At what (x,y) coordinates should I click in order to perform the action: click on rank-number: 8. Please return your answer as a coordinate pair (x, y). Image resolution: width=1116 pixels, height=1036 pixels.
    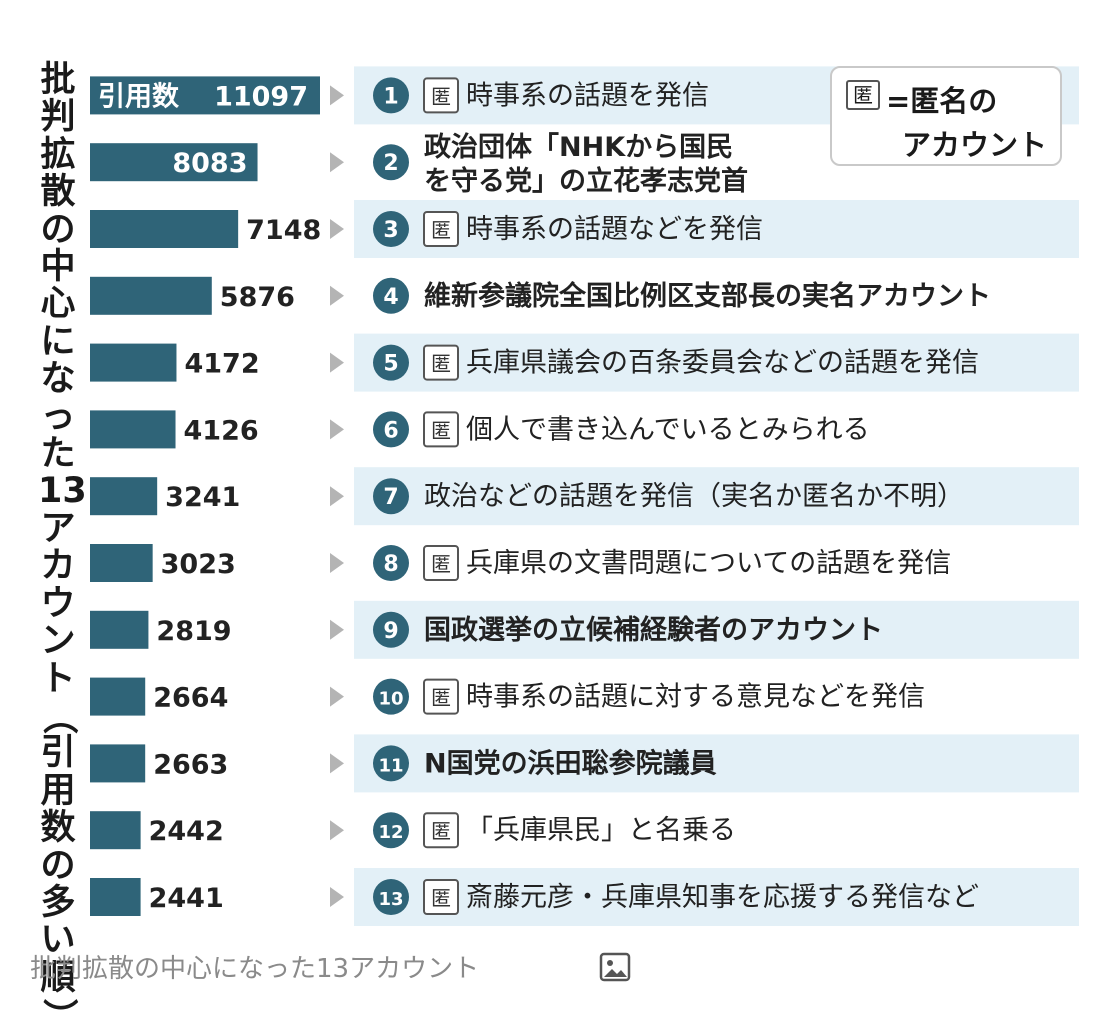
    Looking at the image, I should click on (390, 564).